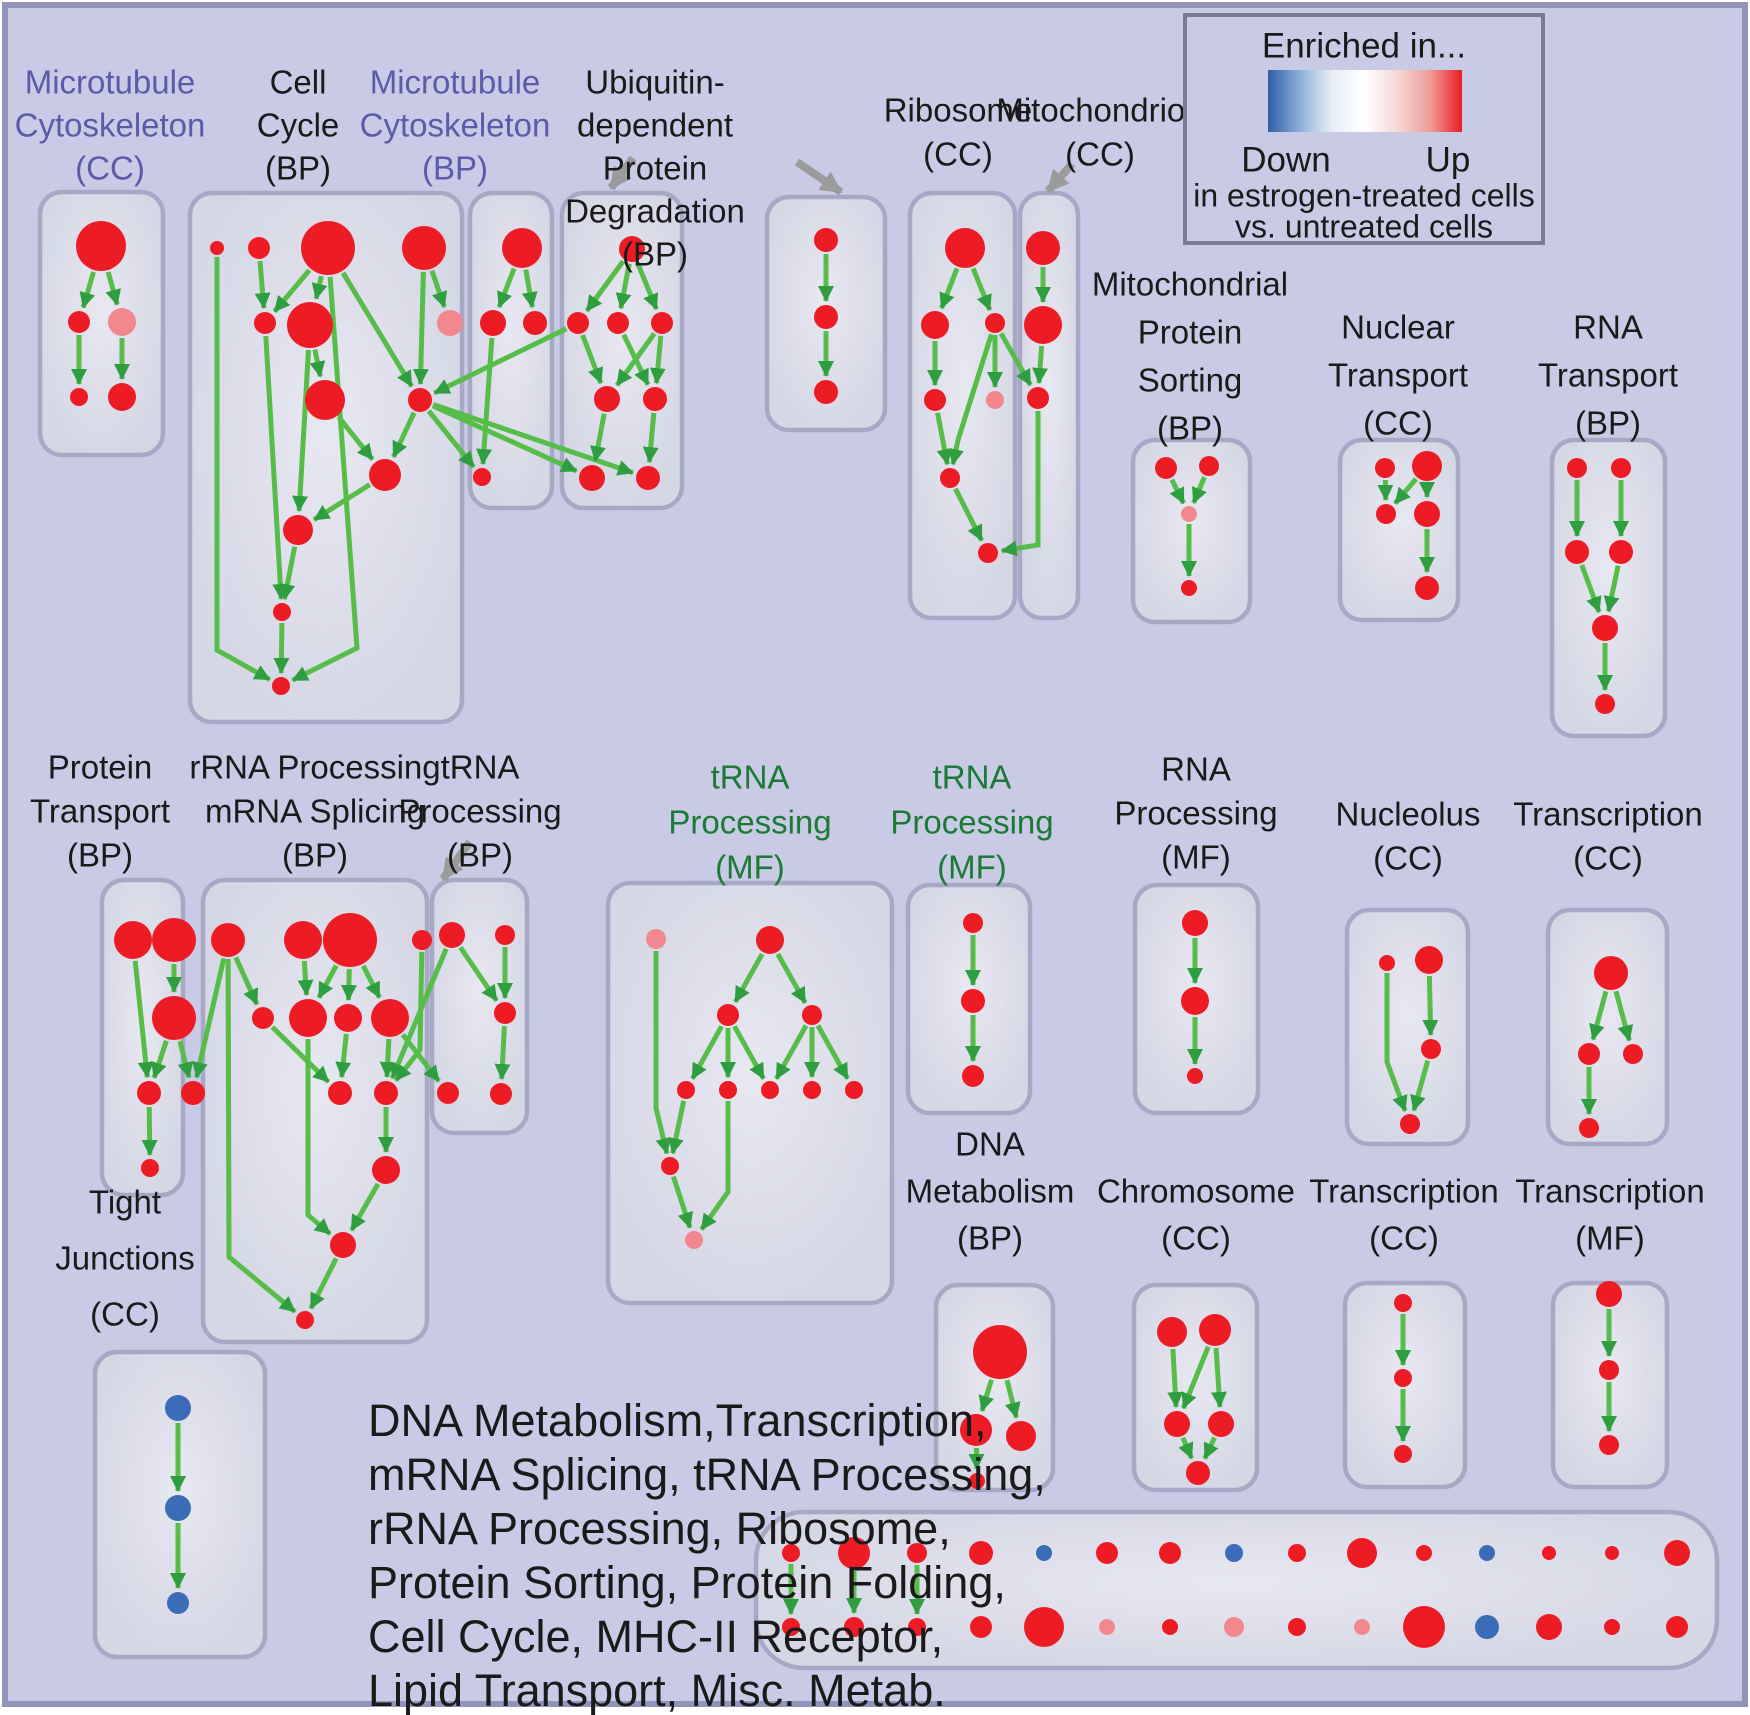 The image size is (1750, 1715). I want to click on node-s19-red, so click(981, 1627).